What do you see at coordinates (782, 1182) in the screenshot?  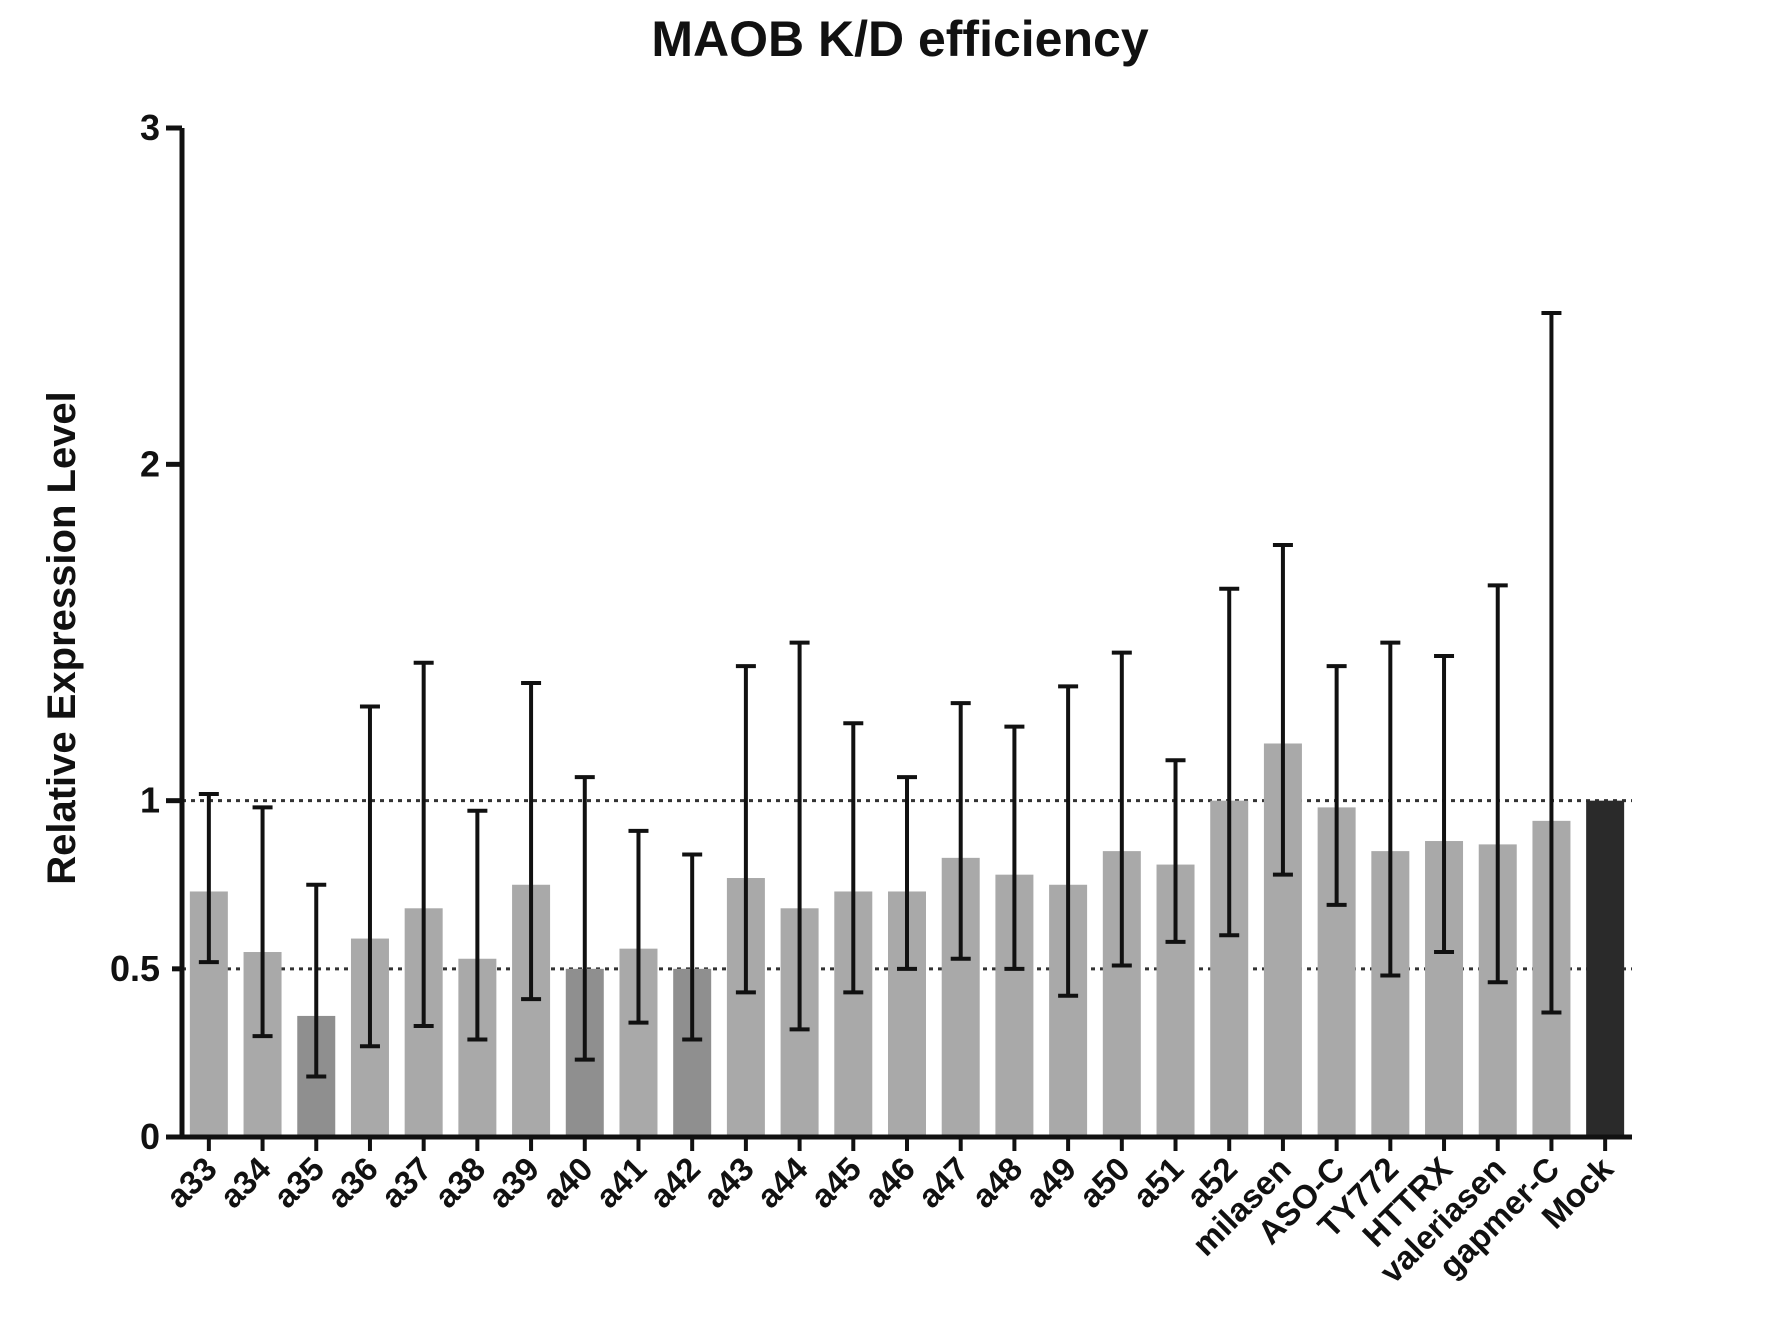 I see `x-tick-label: a44` at bounding box center [782, 1182].